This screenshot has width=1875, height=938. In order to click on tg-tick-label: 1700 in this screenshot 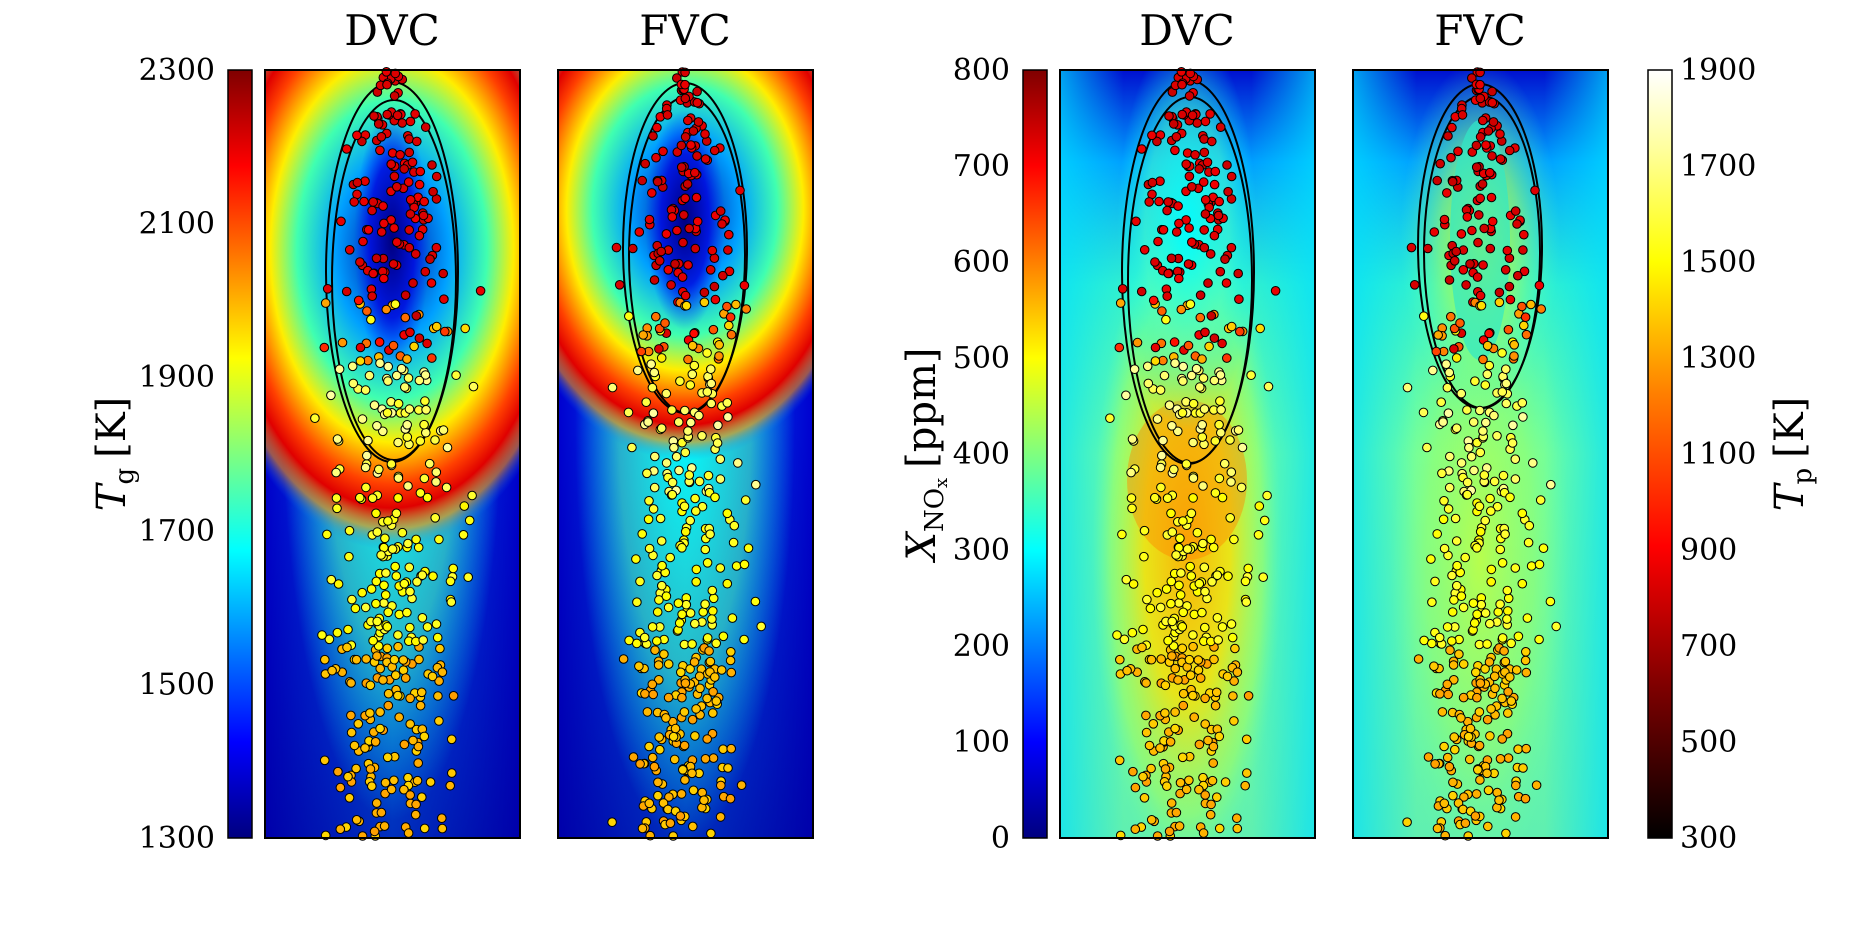, I will do `click(177, 531)`.